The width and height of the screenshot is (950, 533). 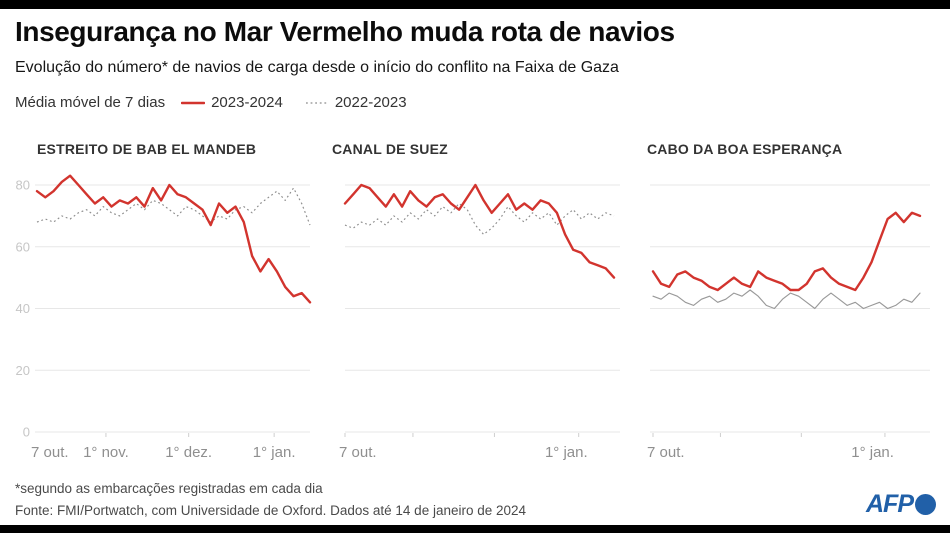 I want to click on y-axis-label-60: 60, so click(x=23, y=246).